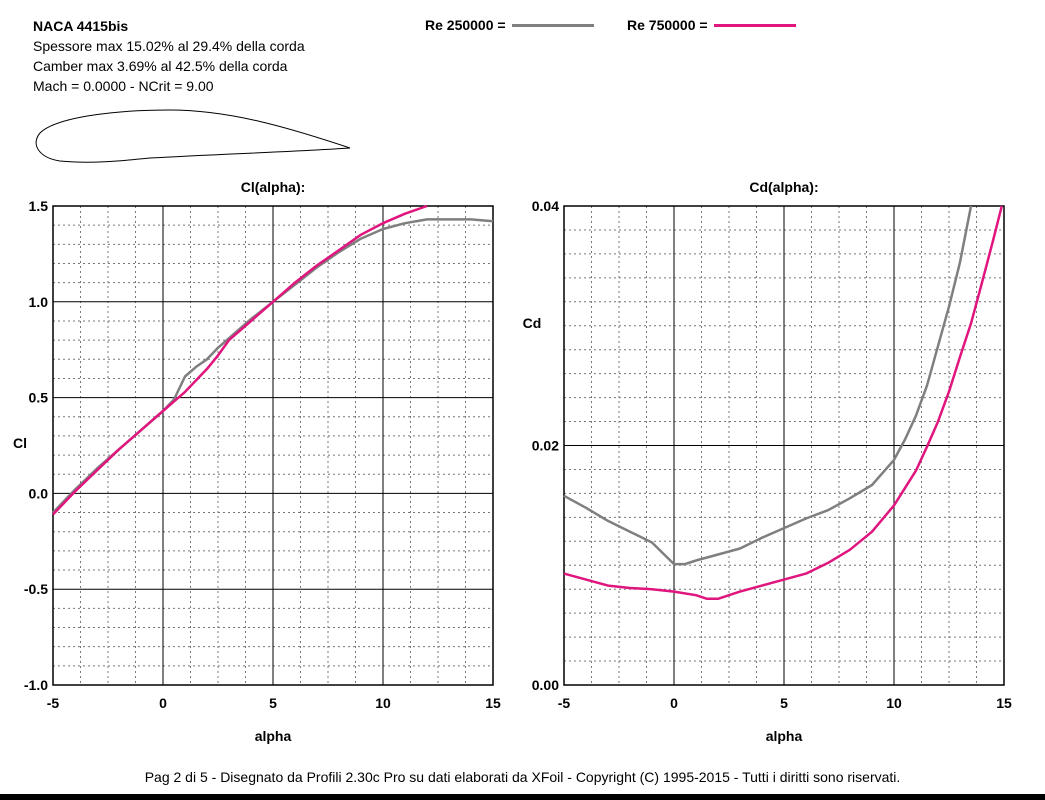  I want to click on bottom-border, so click(522, 797).